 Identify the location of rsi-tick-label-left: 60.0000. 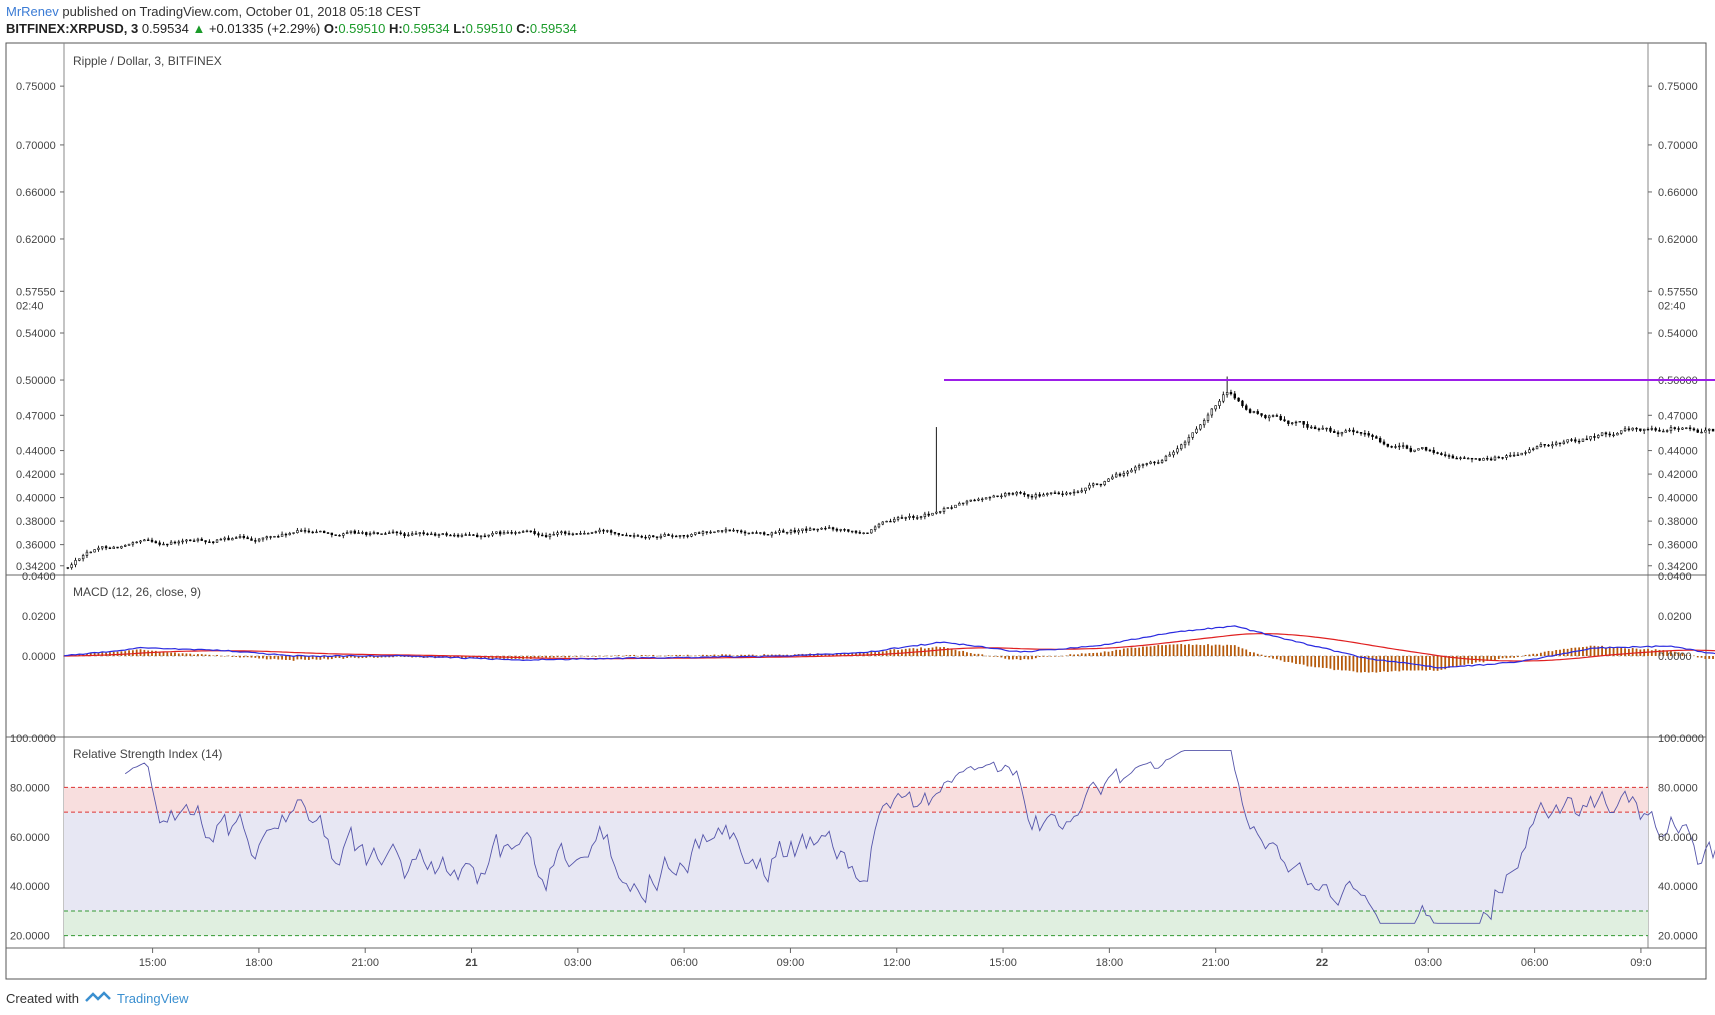
(30, 838).